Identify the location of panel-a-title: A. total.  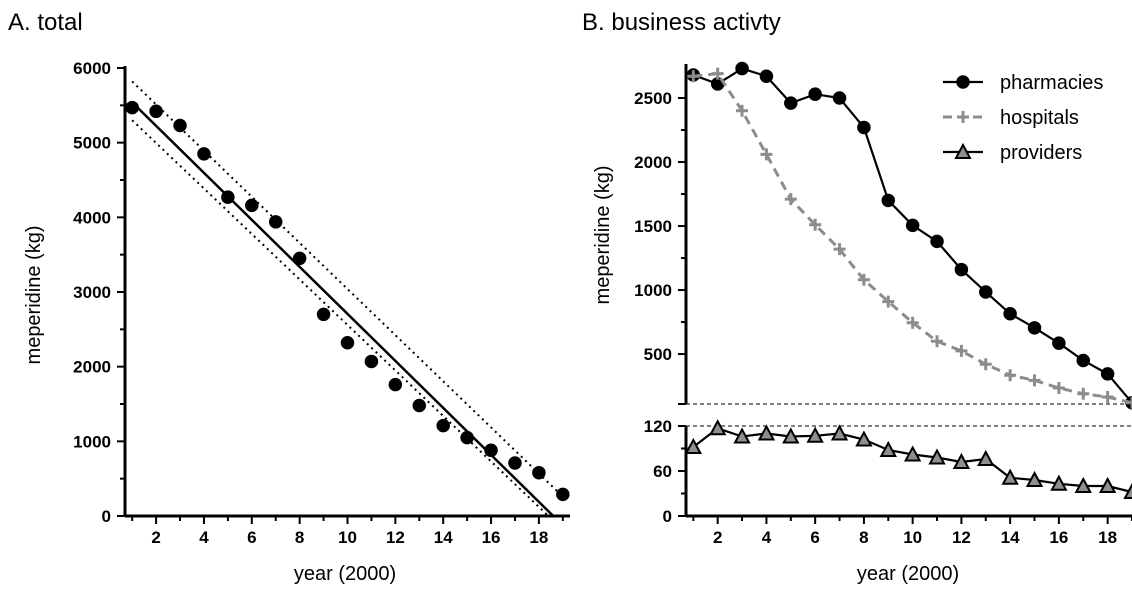
(45, 22).